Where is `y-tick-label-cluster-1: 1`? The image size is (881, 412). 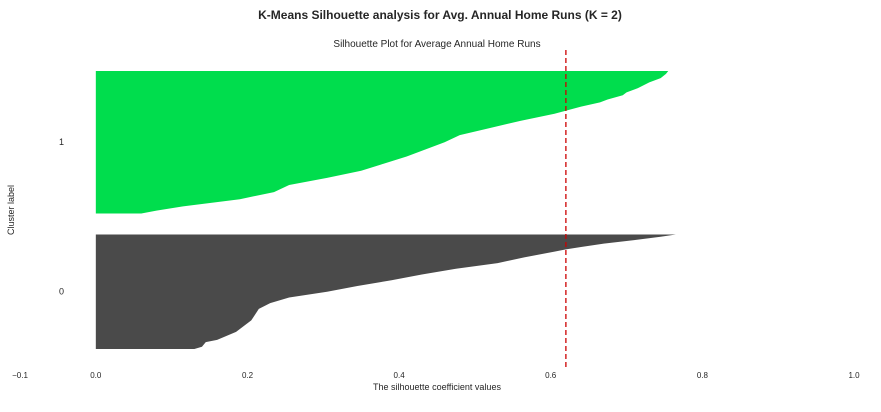 y-tick-label-cluster-1: 1 is located at coordinates (61, 142).